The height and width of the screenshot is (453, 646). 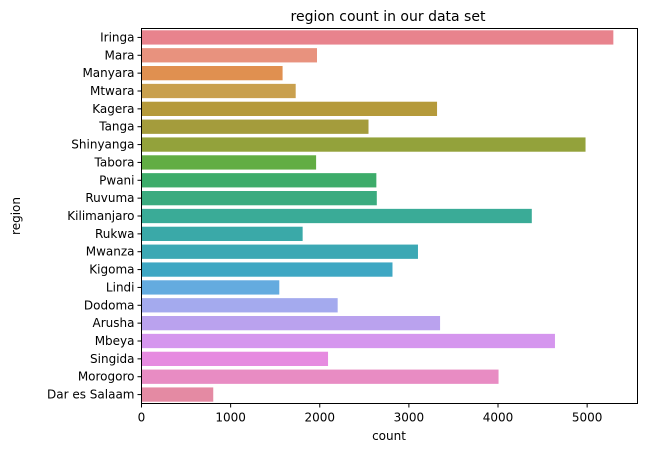 What do you see at coordinates (117, 37) in the screenshot?
I see `y-tick-label: Iringa` at bounding box center [117, 37].